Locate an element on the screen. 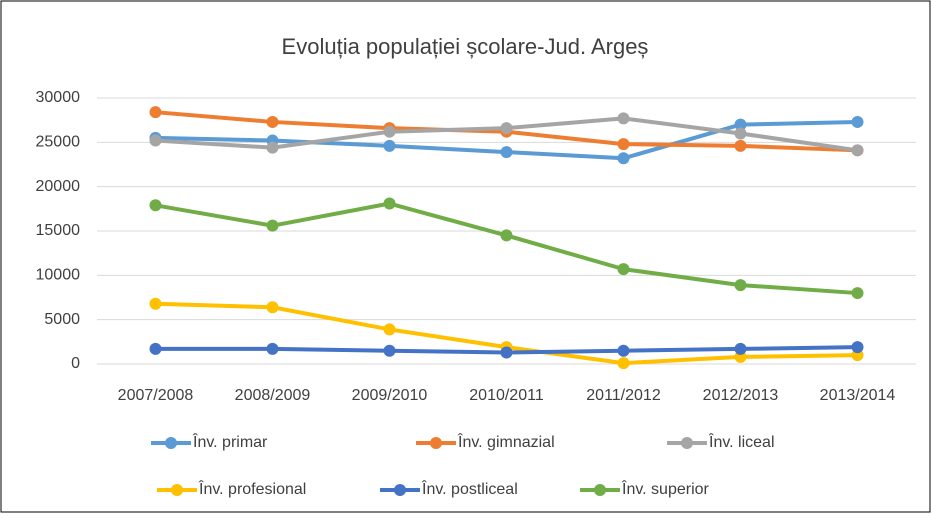  x-tick-label: 2012/2013 is located at coordinates (741, 395).